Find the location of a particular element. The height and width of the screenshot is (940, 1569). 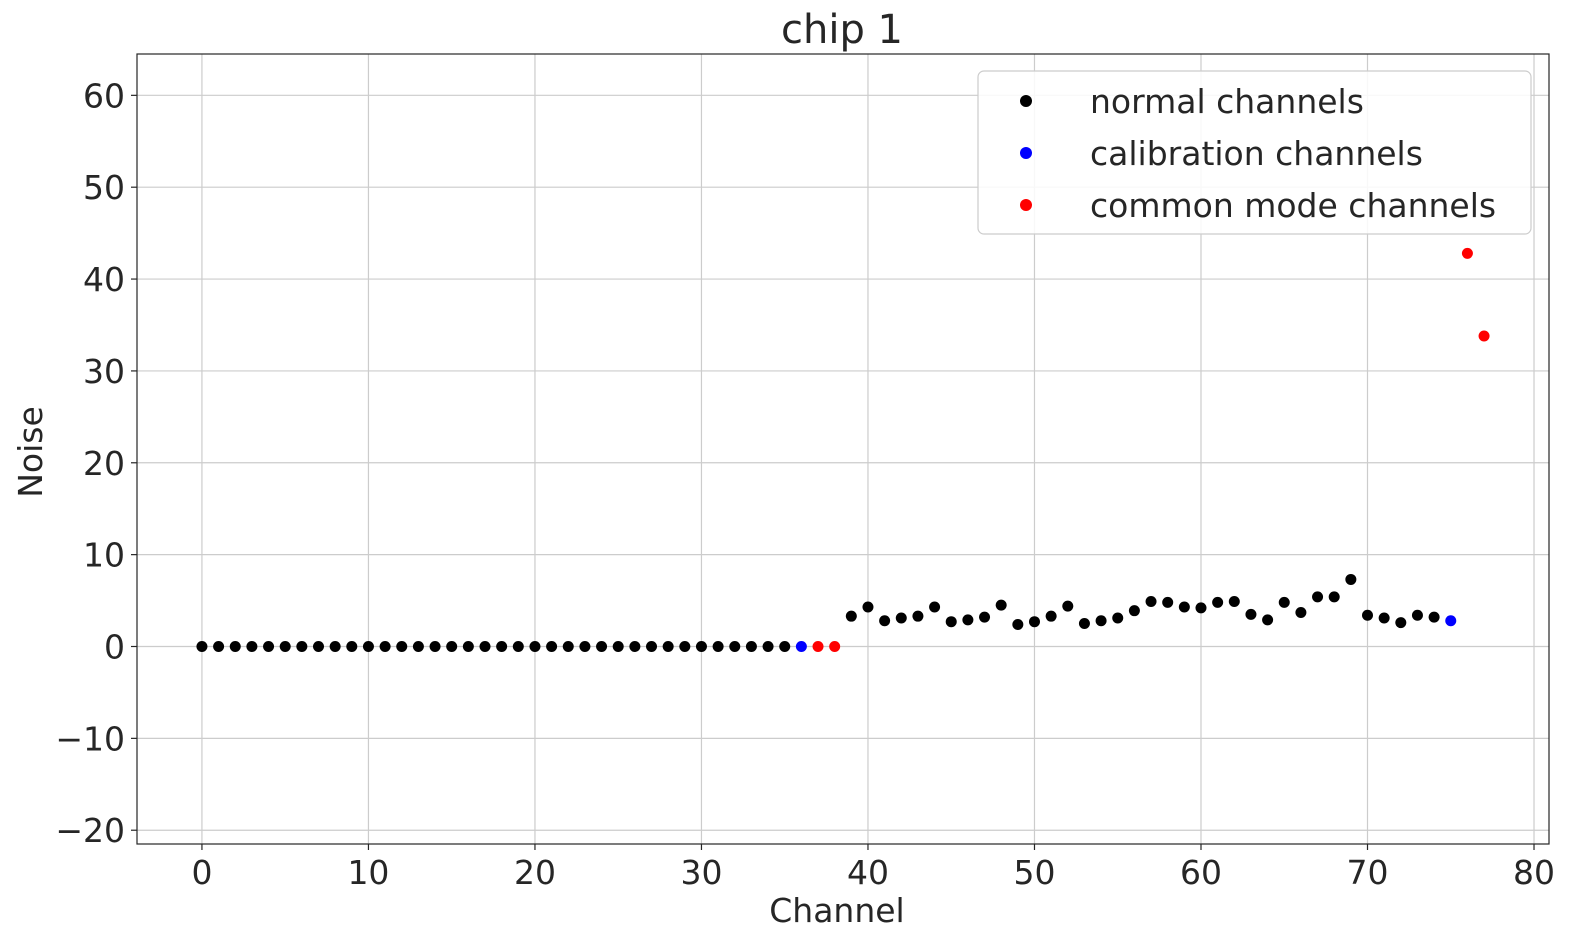

y-tick-label: 20 is located at coordinates (104, 463).